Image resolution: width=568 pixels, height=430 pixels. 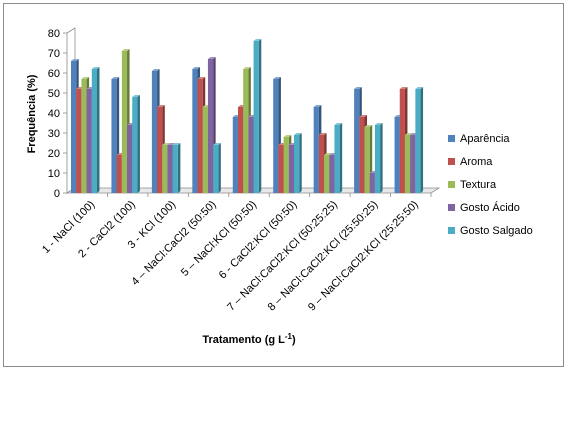 What do you see at coordinates (54, 174) in the screenshot?
I see `y-tick-label: 10` at bounding box center [54, 174].